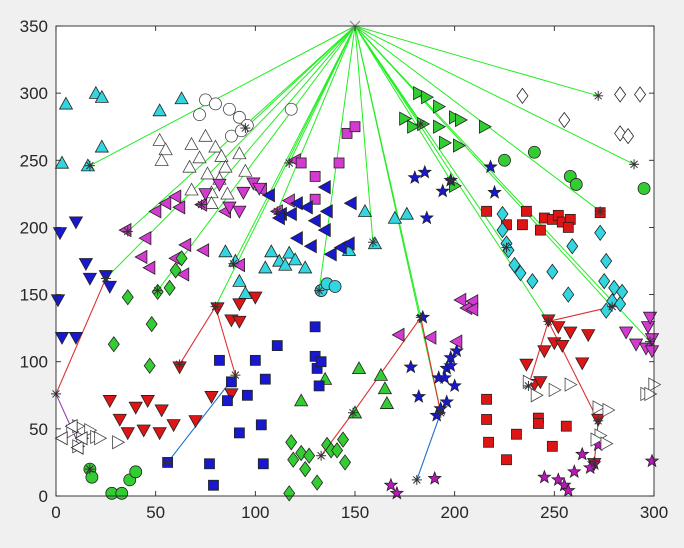  I want to click on y-tick-label: 250, so click(34, 160).